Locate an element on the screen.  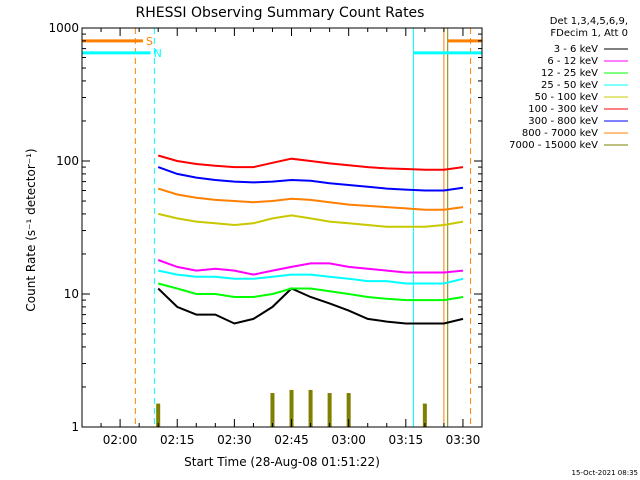
x-tick-label: 02:00 is located at coordinates (120, 440).